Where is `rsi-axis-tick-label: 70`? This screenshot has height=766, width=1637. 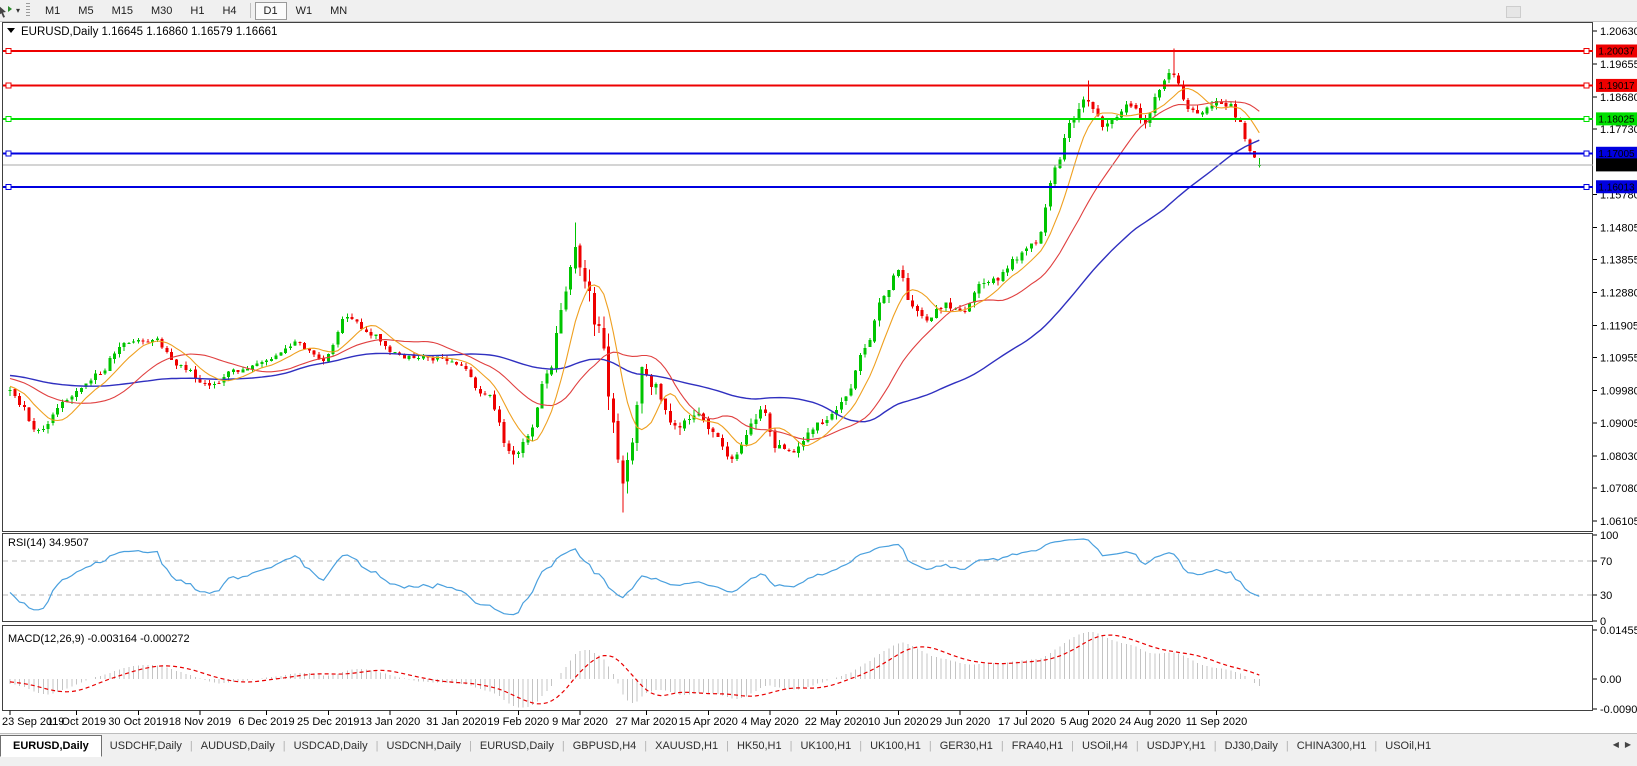
rsi-axis-tick-label: 70 is located at coordinates (1606, 562).